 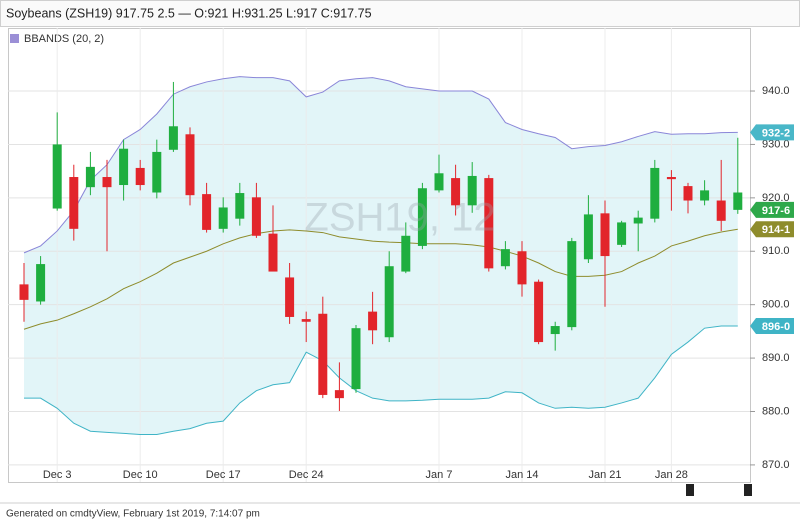 What do you see at coordinates (57, 475) in the screenshot?
I see `x-tick-label: Dec 3` at bounding box center [57, 475].